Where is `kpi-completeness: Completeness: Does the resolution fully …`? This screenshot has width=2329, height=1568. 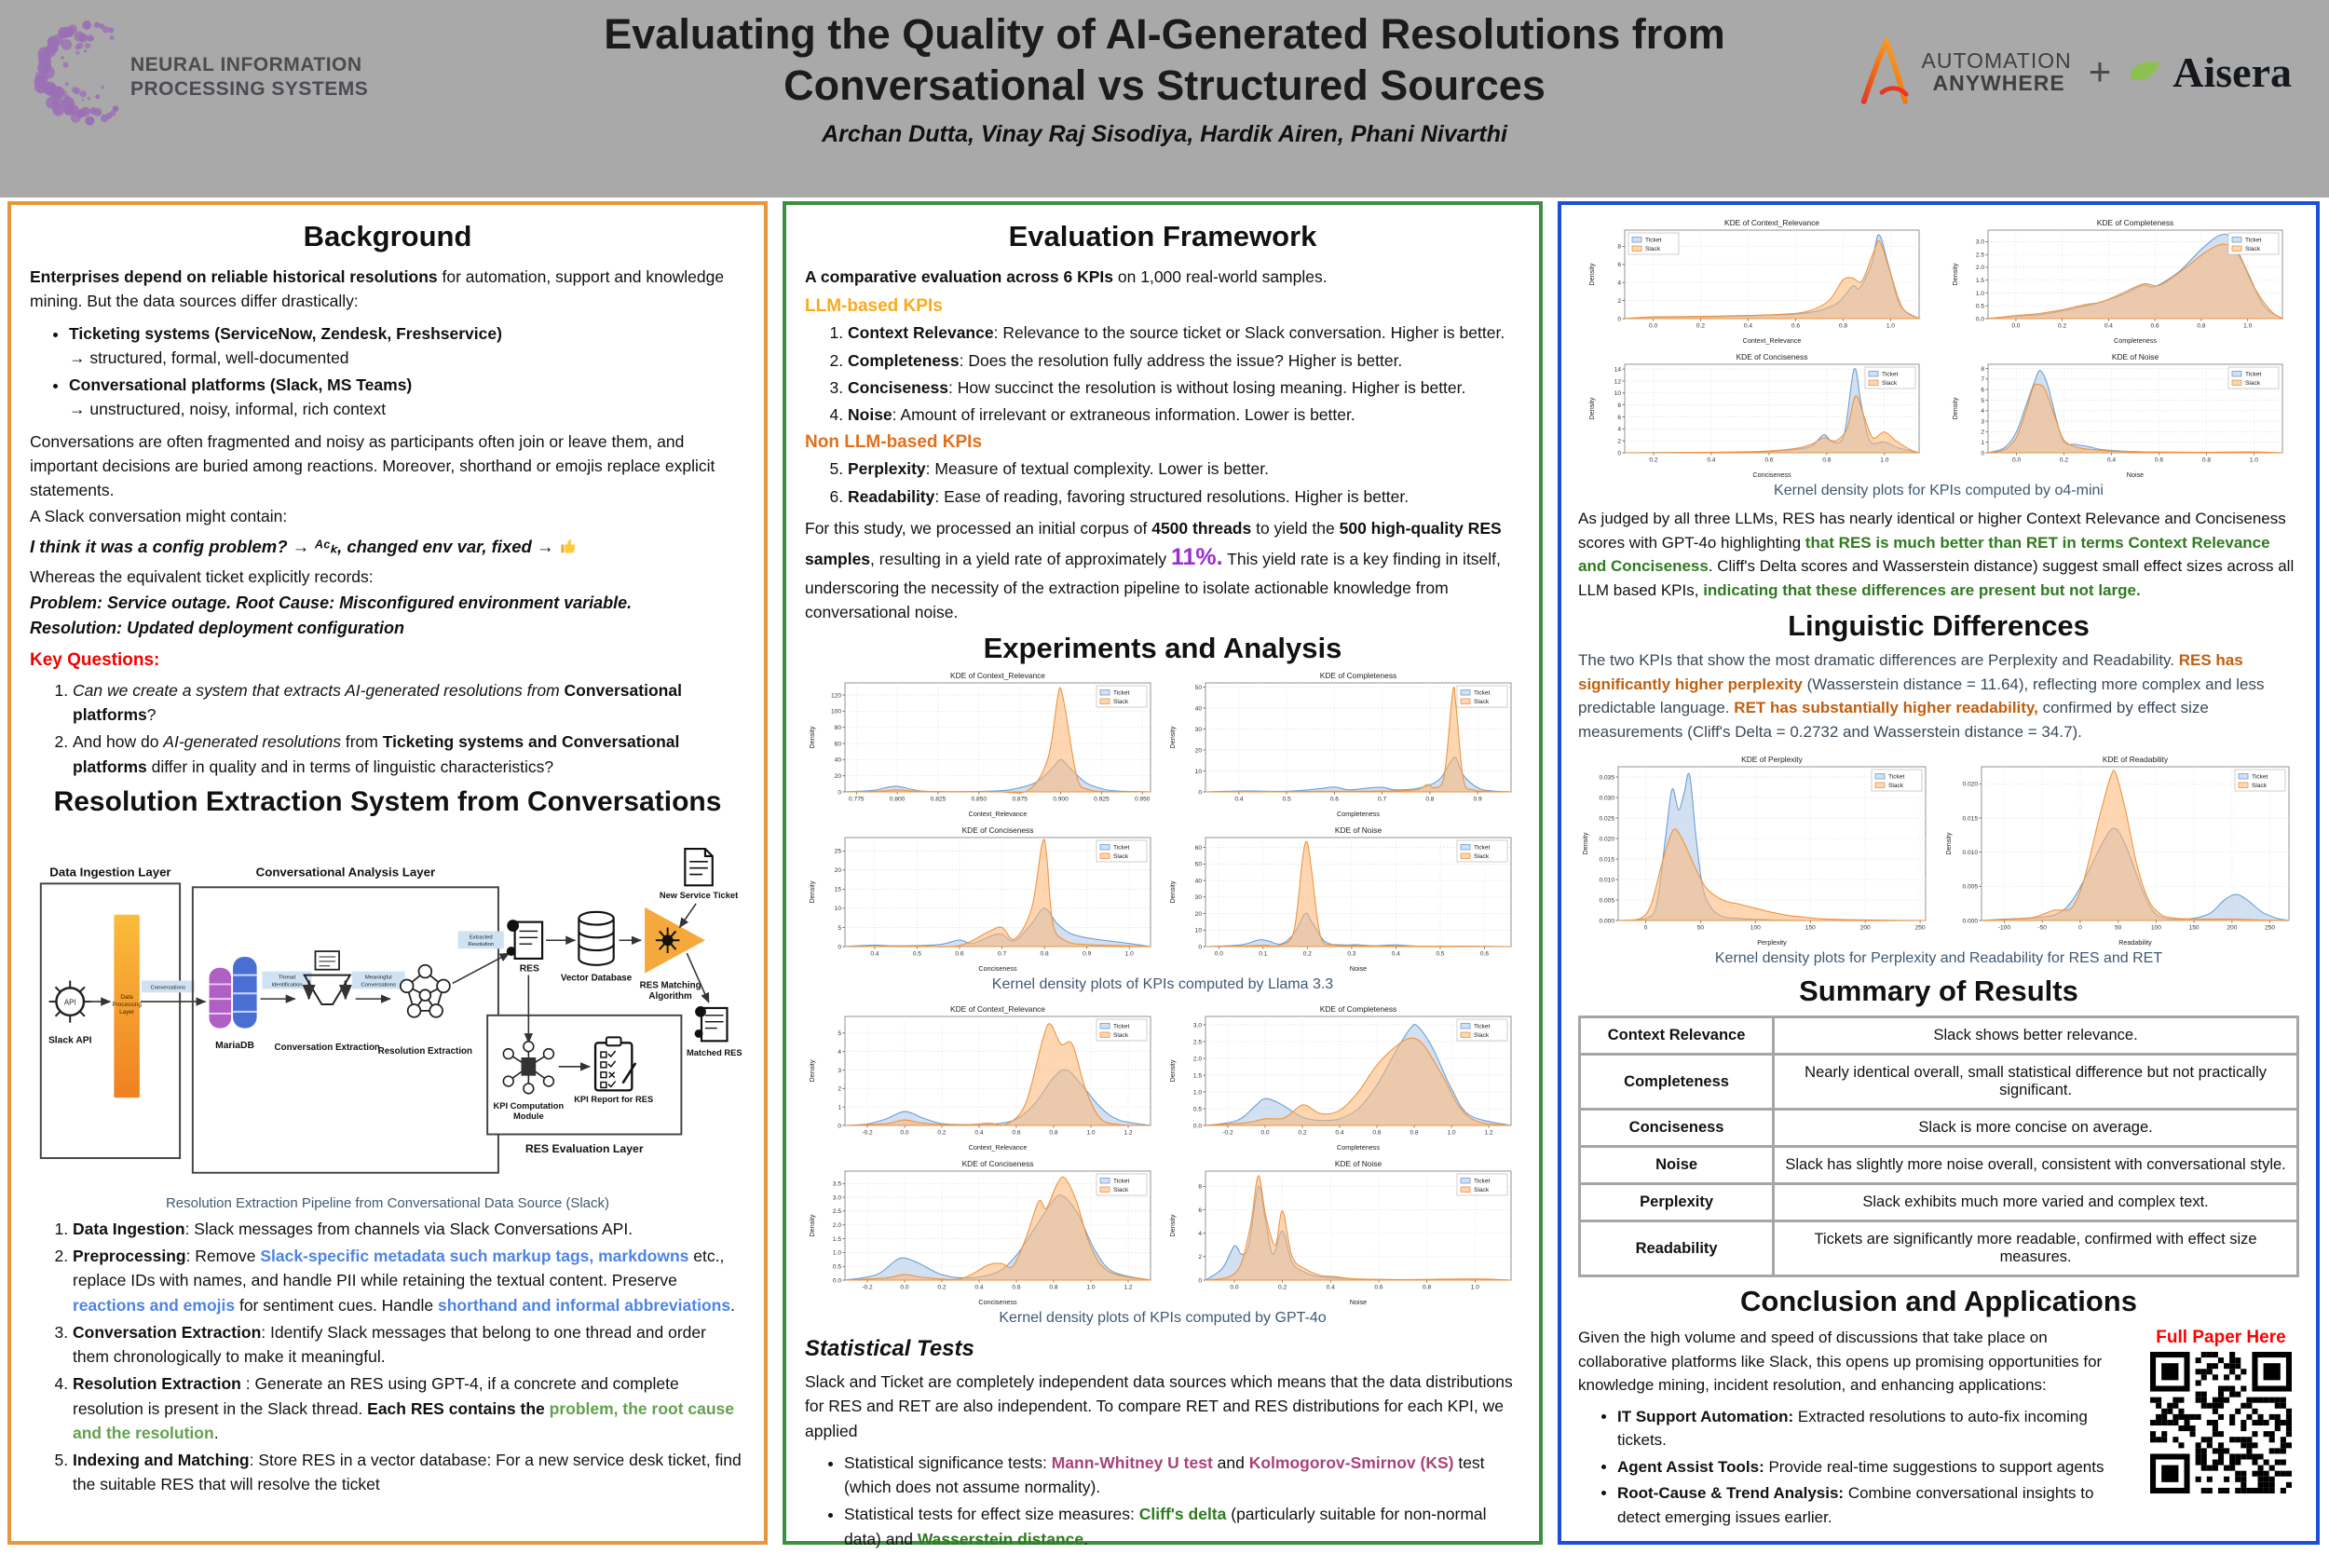
kpi-completeness: Completeness: Does the resolution fully … is located at coordinates (1184, 360).